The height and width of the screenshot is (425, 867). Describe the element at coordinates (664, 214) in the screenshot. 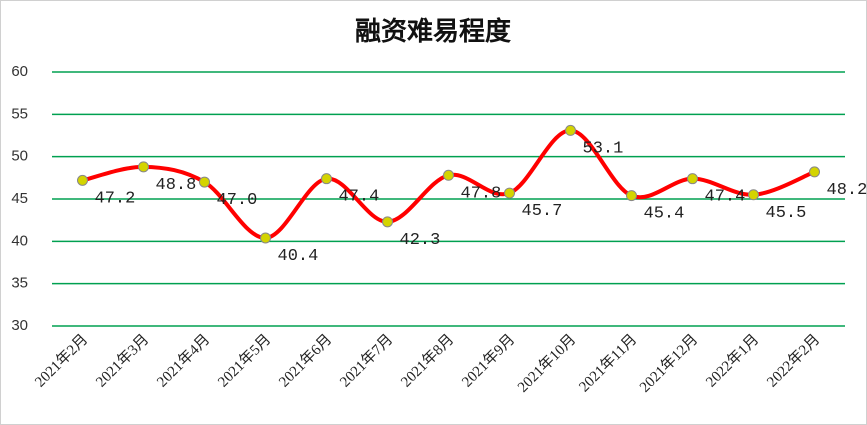

I see `data-label: 45.4` at that location.